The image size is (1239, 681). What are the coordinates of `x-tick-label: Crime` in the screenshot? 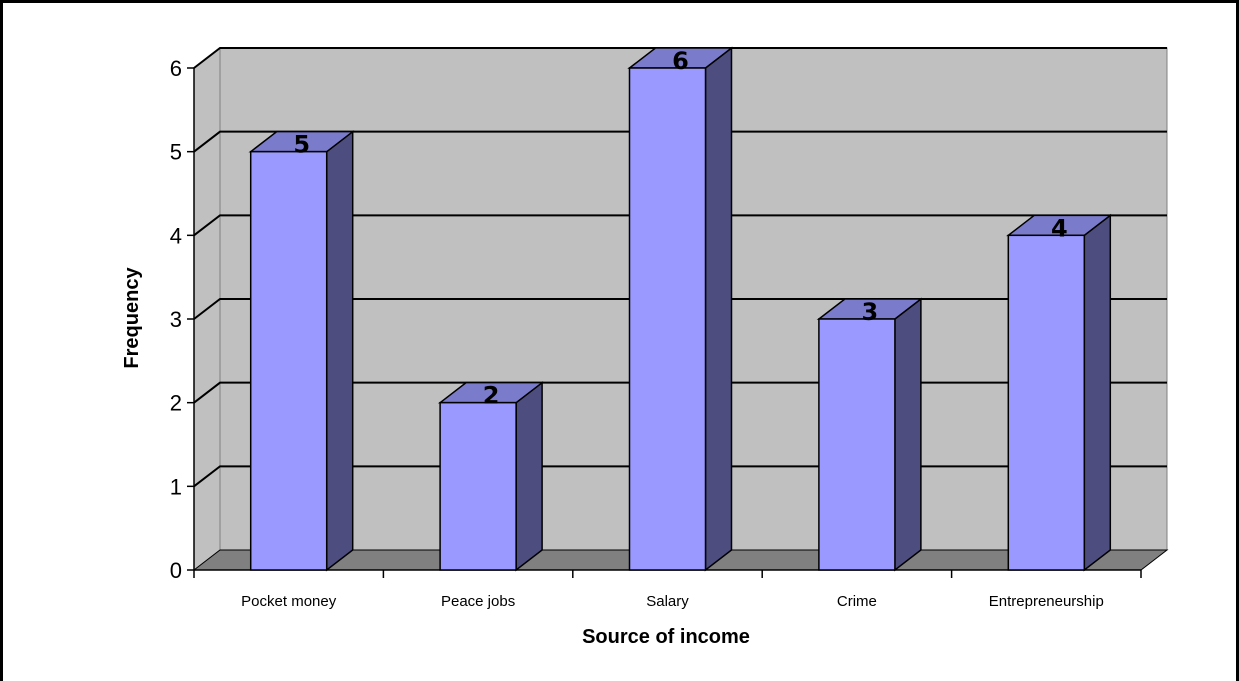 It's located at (857, 601).